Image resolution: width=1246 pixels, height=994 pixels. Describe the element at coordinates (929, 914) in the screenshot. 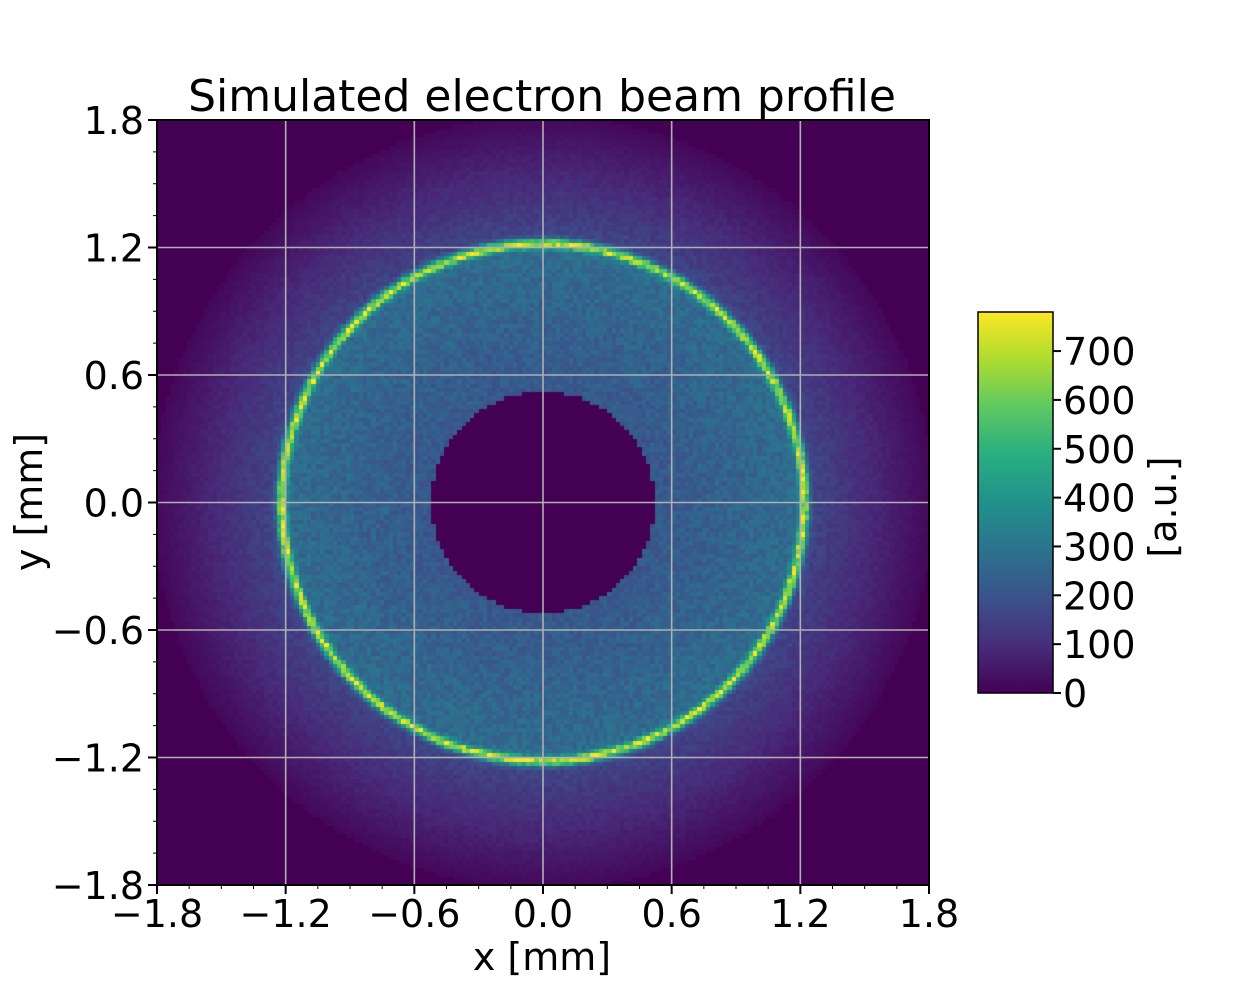

I see `x-tick-label: 1.8` at that location.